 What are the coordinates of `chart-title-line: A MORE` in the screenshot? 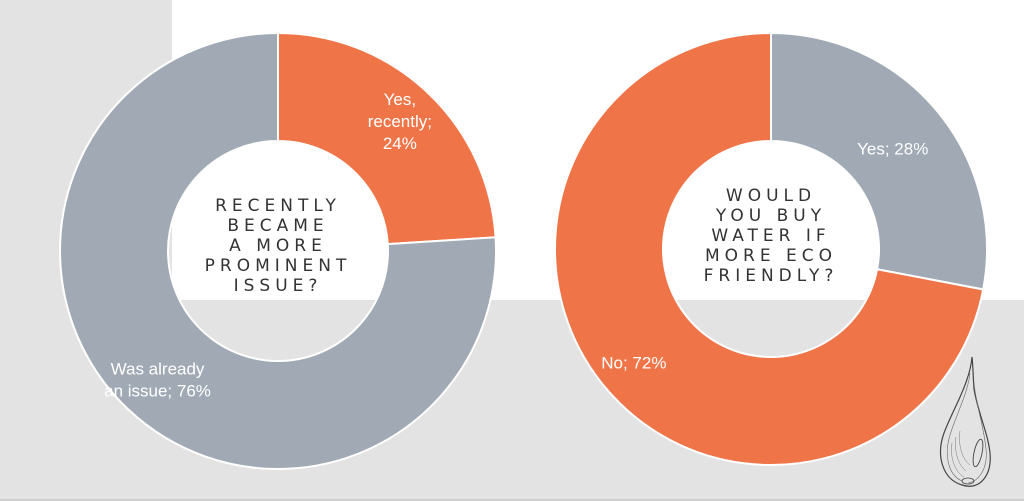 It's located at (278, 246).